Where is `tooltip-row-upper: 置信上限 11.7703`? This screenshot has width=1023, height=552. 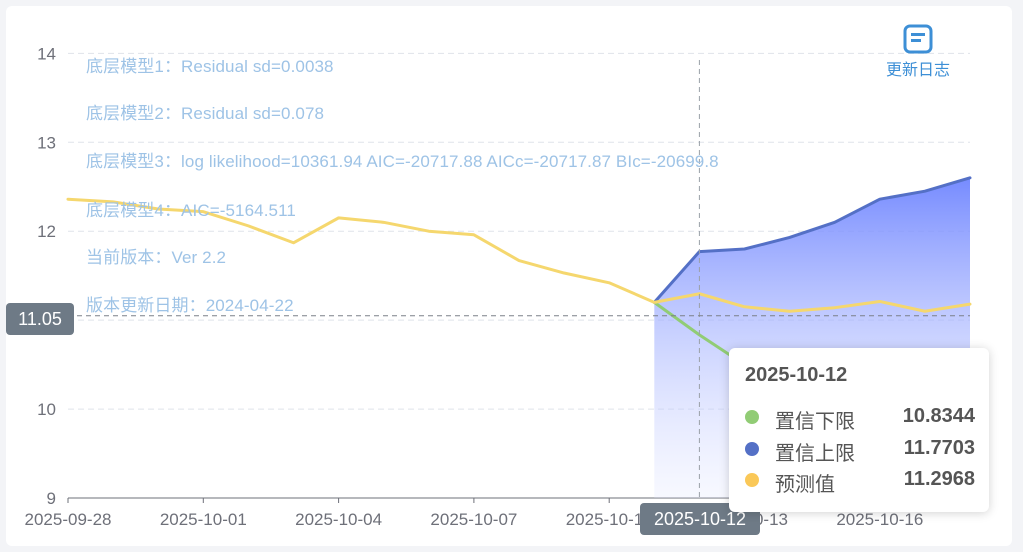
tooltip-row-upper: 置信上限 11.7703 is located at coordinates (860, 451).